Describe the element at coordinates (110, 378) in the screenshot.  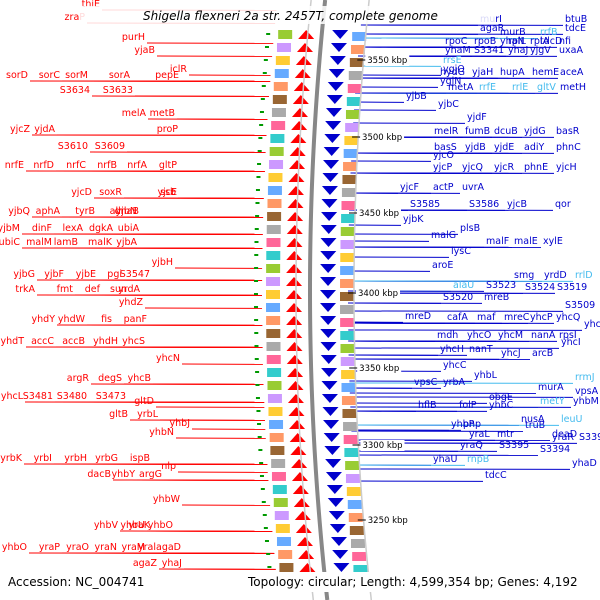
I see `left-gene-label: degS` at that location.